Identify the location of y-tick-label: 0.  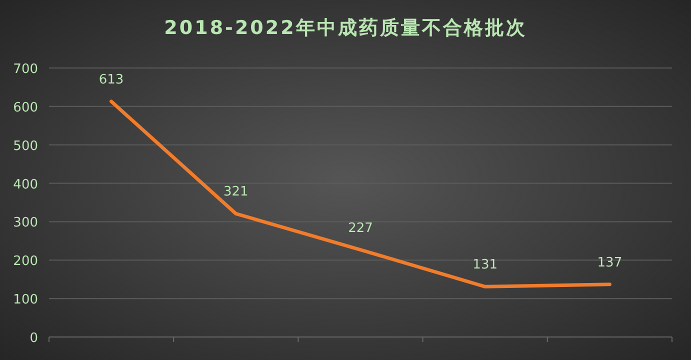
(34, 338).